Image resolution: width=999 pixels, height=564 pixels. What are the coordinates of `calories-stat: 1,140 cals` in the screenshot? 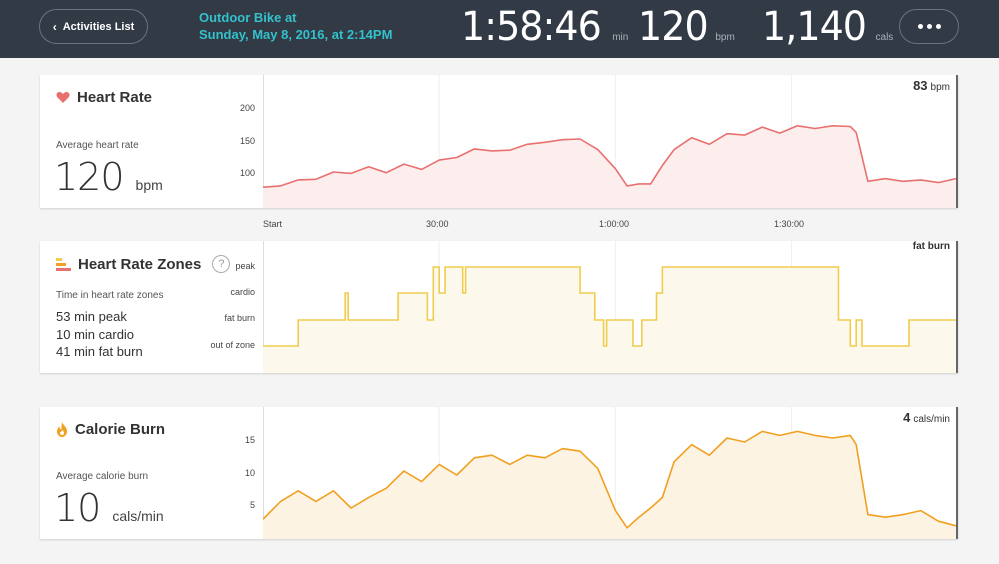 It's located at (827, 27).